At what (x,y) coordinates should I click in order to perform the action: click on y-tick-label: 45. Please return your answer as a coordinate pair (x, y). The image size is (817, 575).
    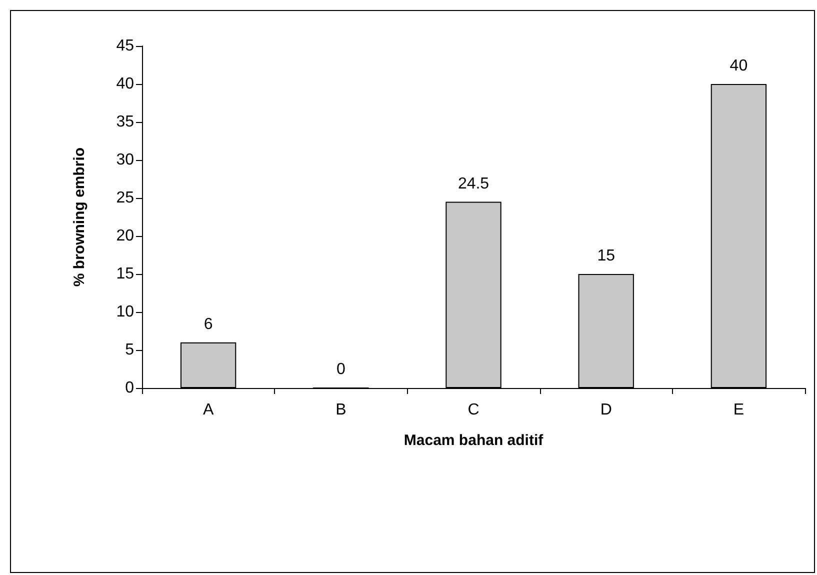
    Looking at the image, I should click on (125, 46).